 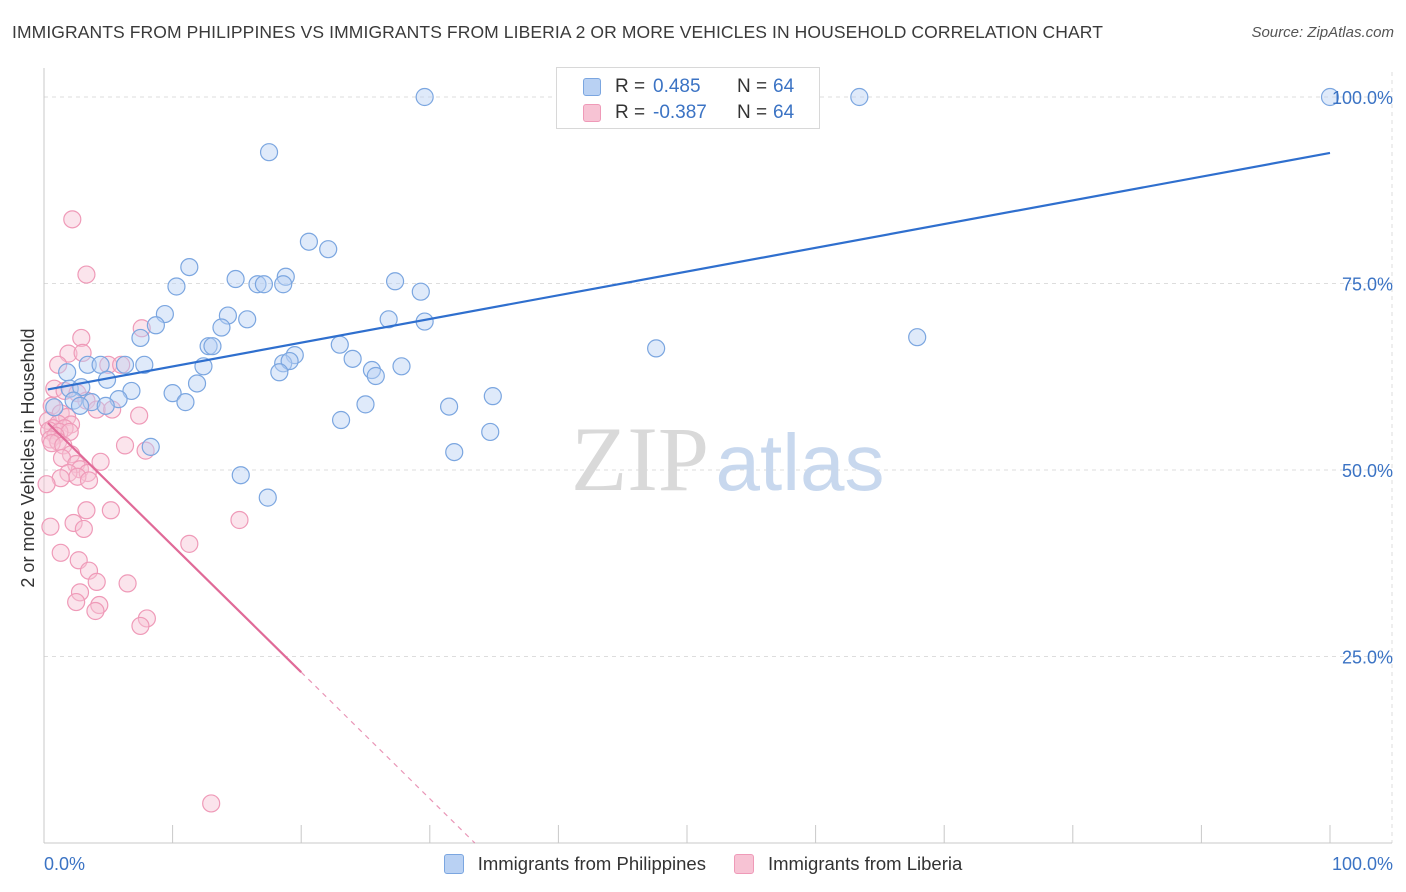 I want to click on philippines-swatch, so click(x=592, y=87).